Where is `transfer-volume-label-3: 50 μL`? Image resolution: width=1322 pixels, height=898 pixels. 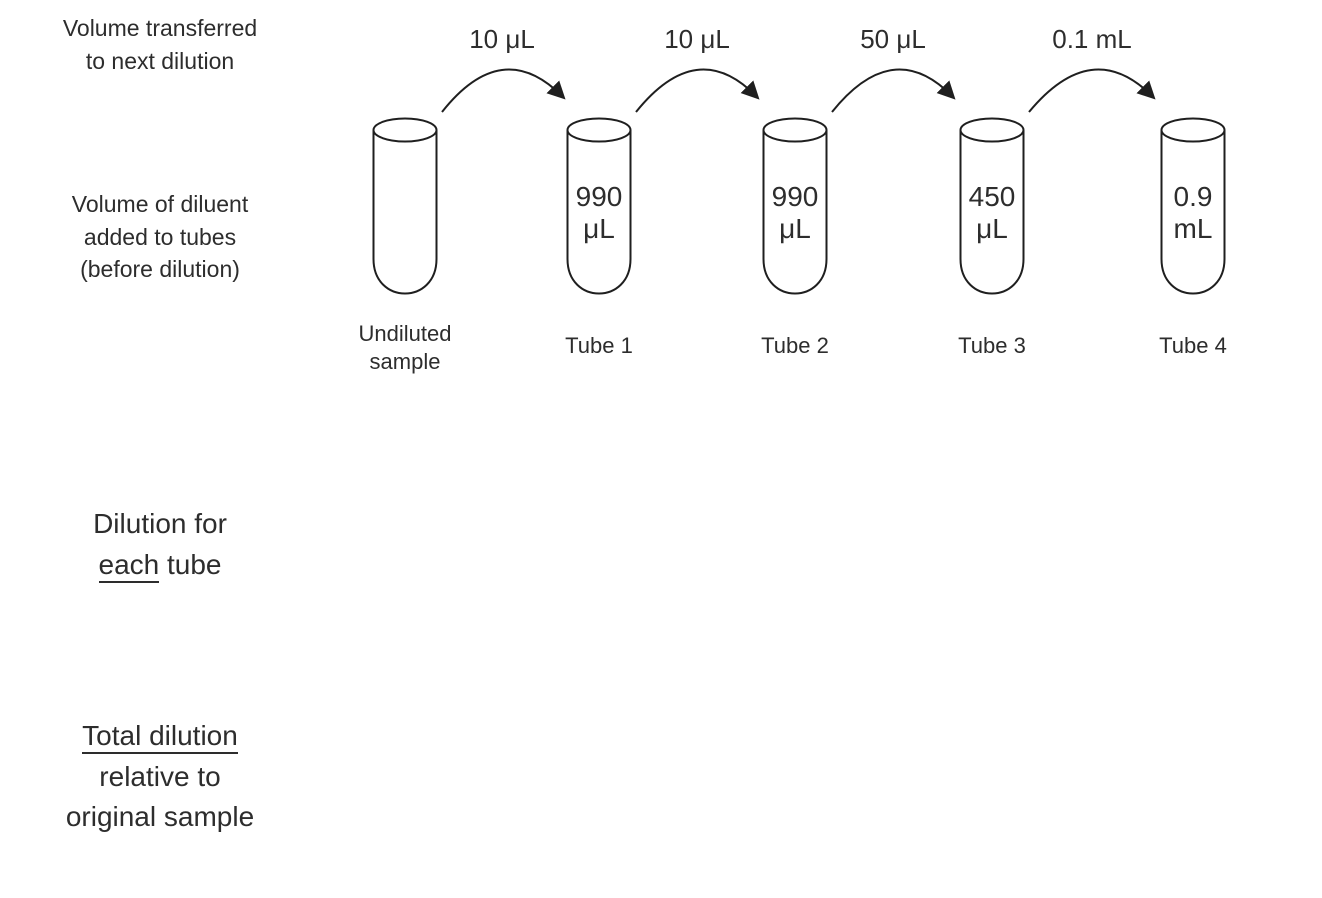 transfer-volume-label-3: 50 μL is located at coordinates (893, 39).